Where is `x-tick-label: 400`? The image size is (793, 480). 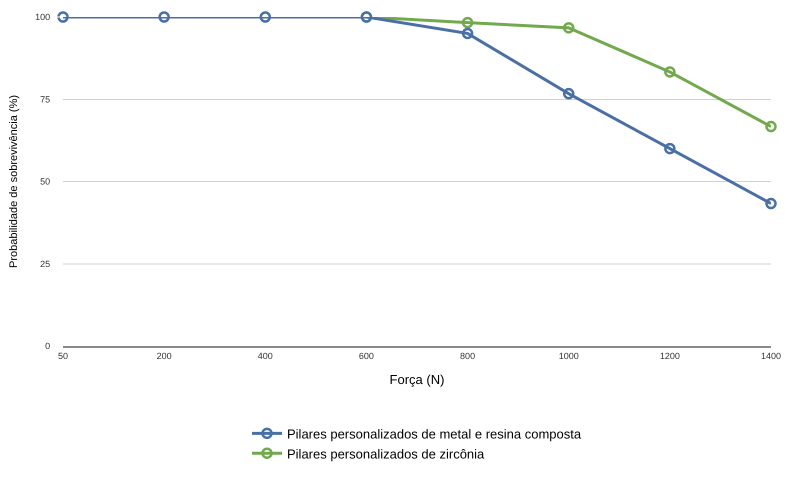
x-tick-label: 400 is located at coordinates (265, 355).